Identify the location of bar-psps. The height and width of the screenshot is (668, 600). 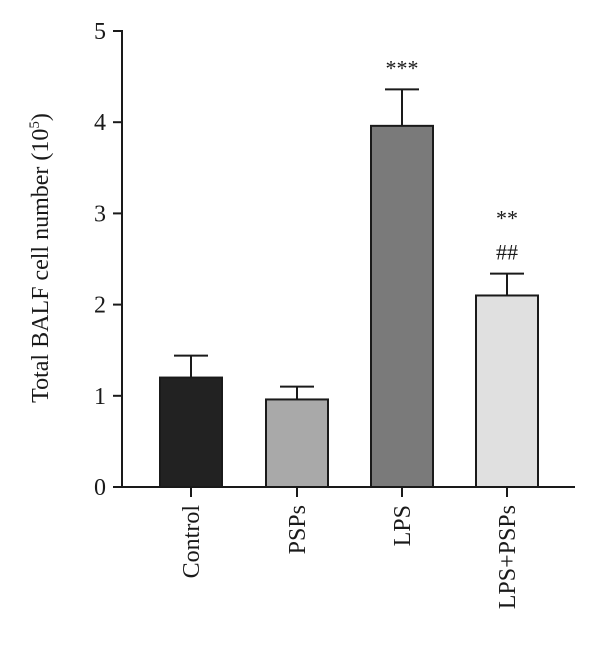
(297, 443).